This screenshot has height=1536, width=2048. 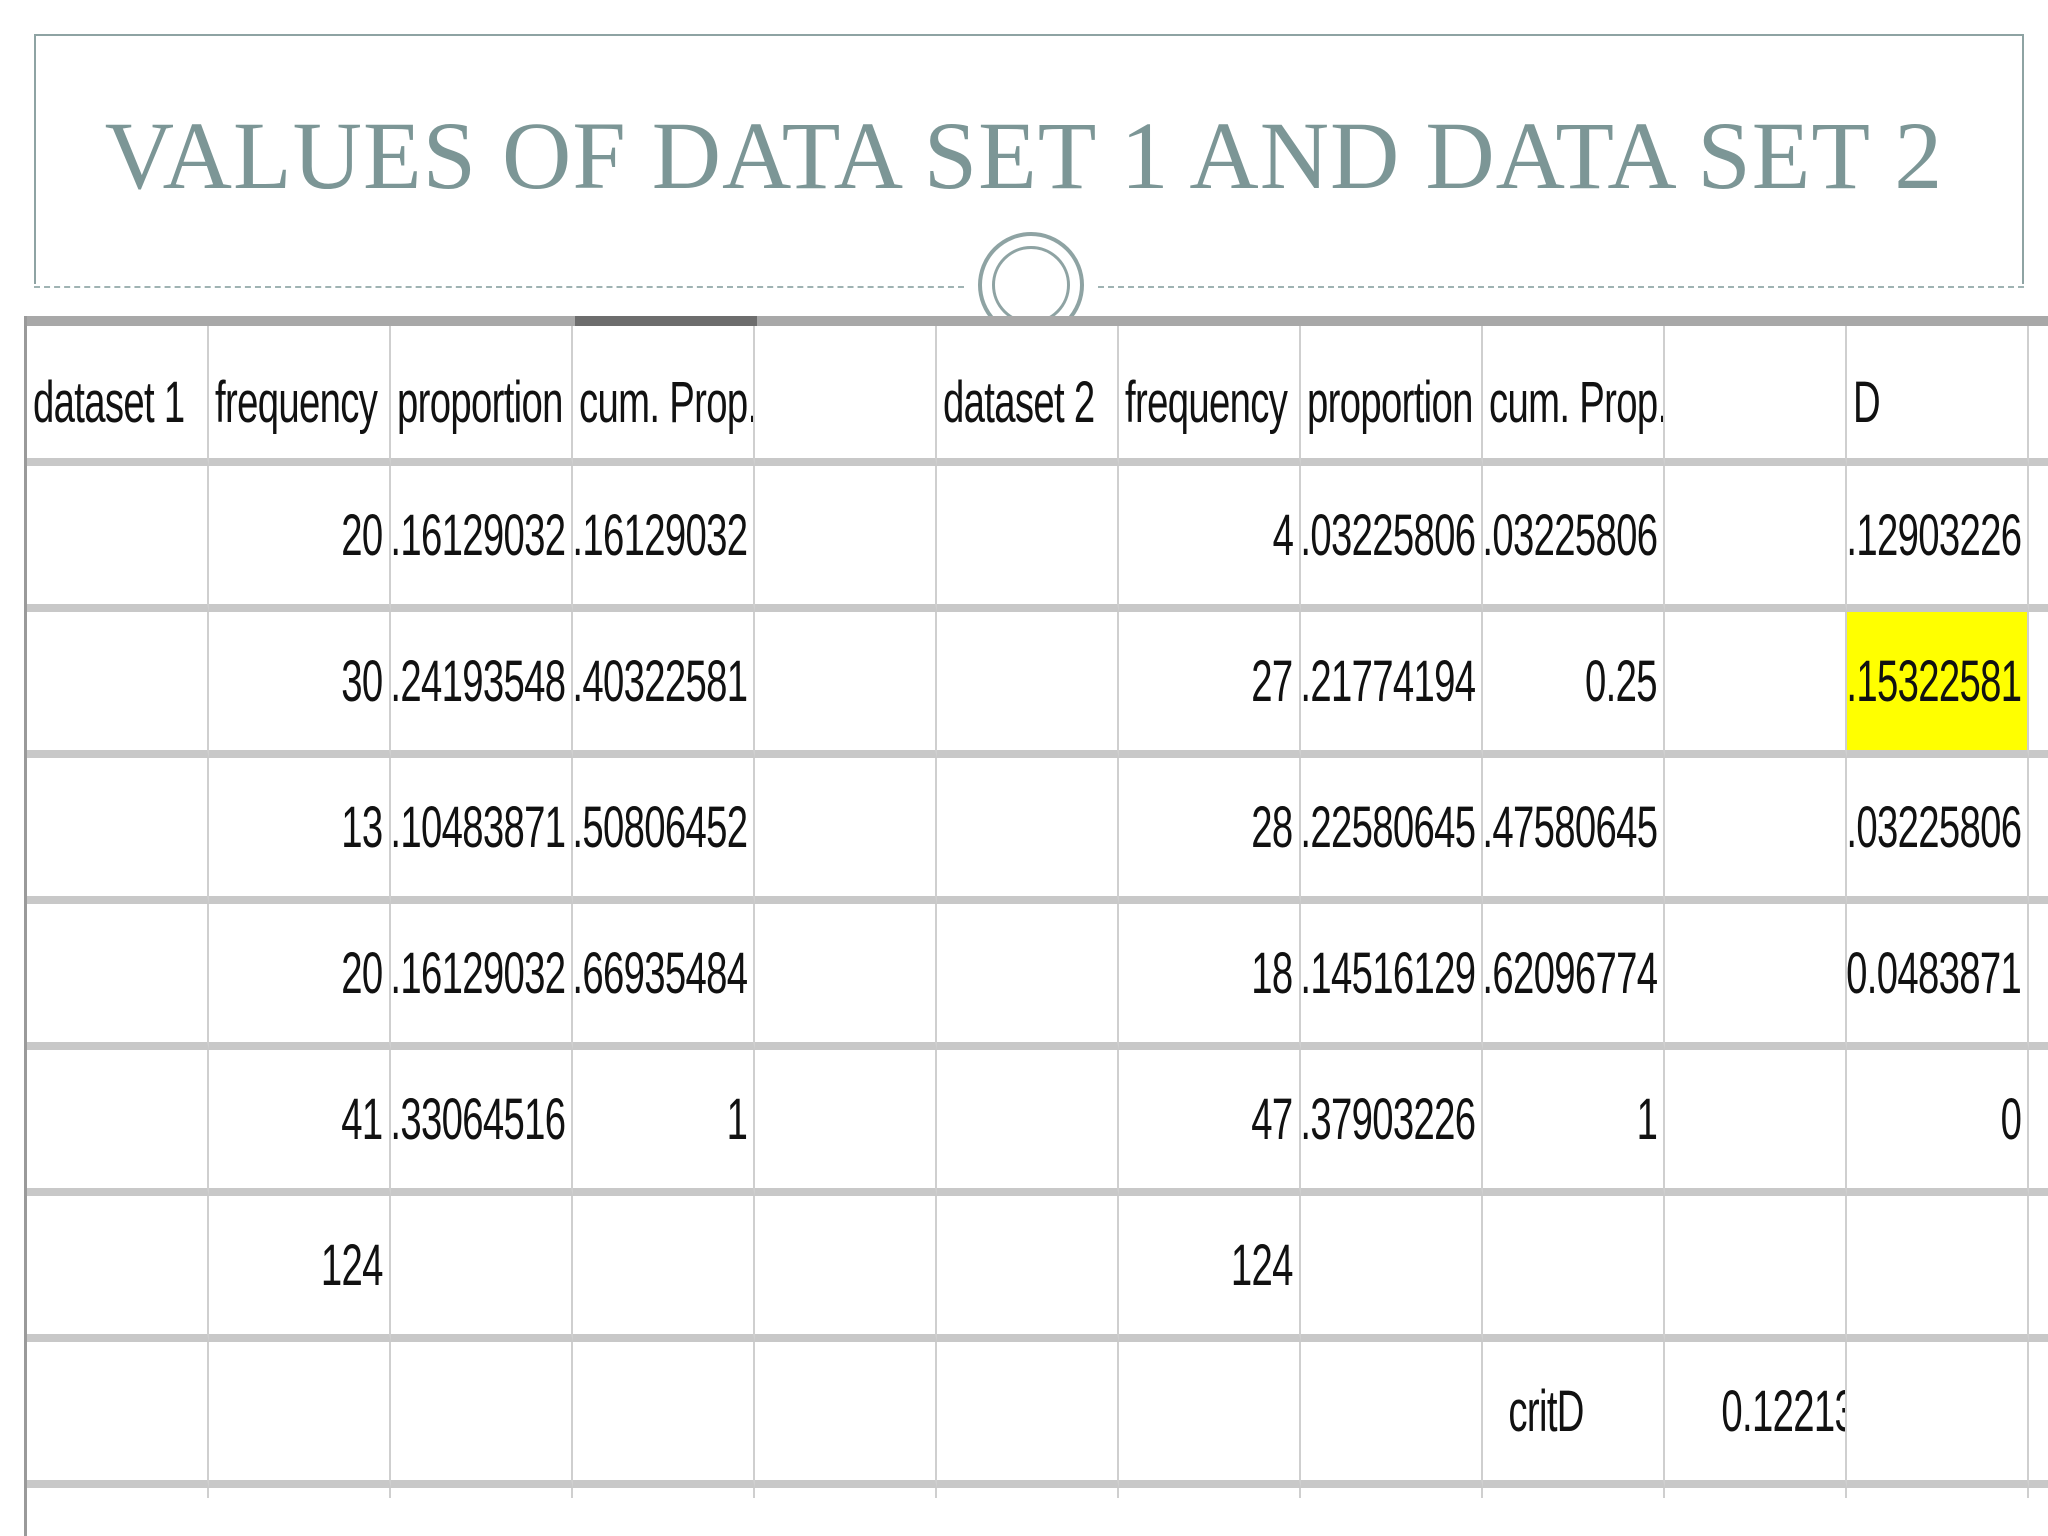 I want to click on header-proportion-1: proportion, so click(x=482, y=396).